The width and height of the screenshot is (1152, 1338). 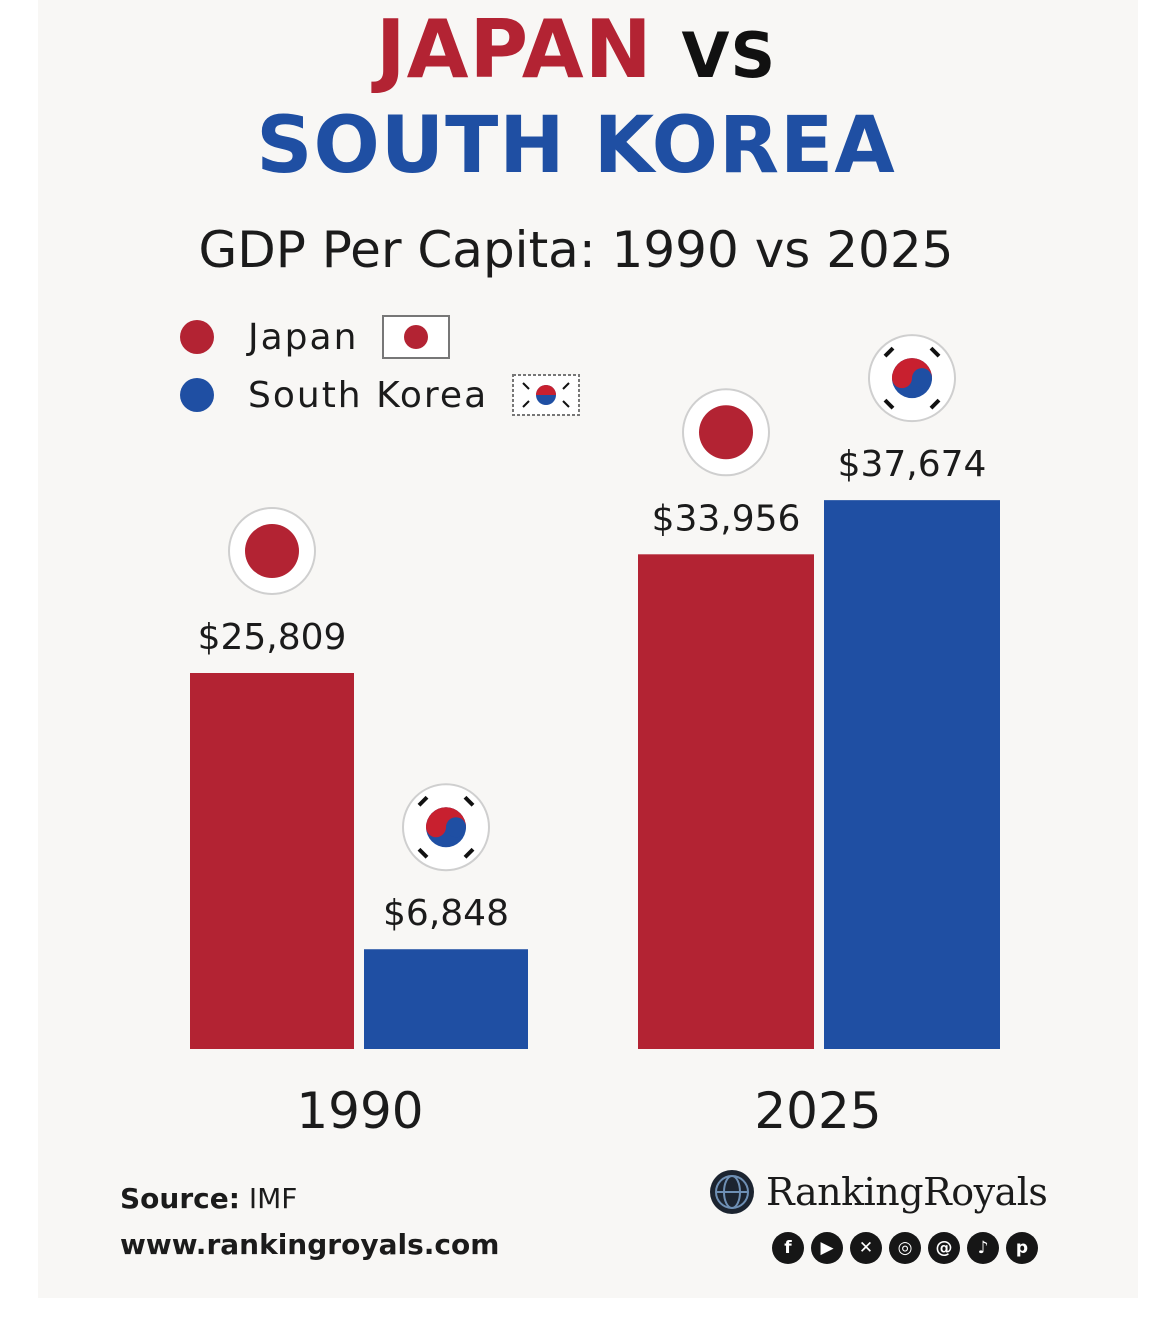 I want to click on youtube-icon: ▶, so click(x=827, y=1248).